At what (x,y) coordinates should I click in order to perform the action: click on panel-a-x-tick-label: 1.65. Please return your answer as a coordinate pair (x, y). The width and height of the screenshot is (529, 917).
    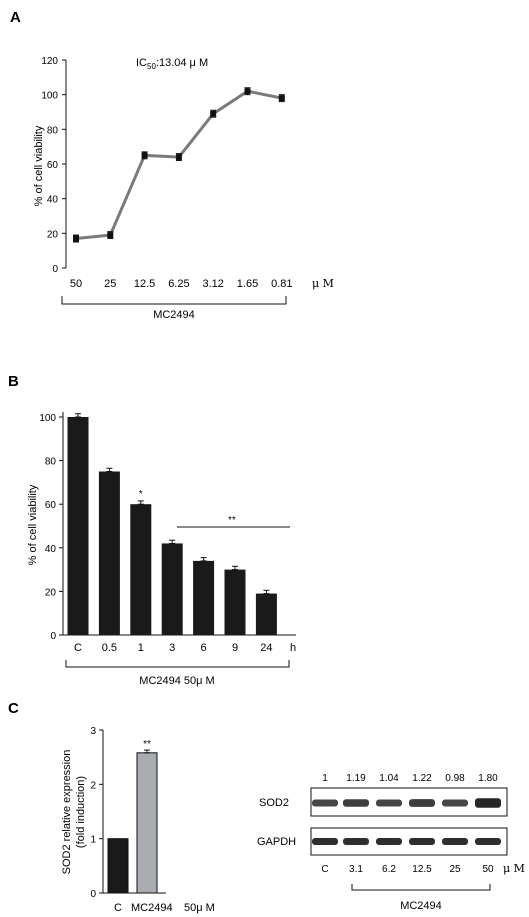
    Looking at the image, I should click on (247, 284).